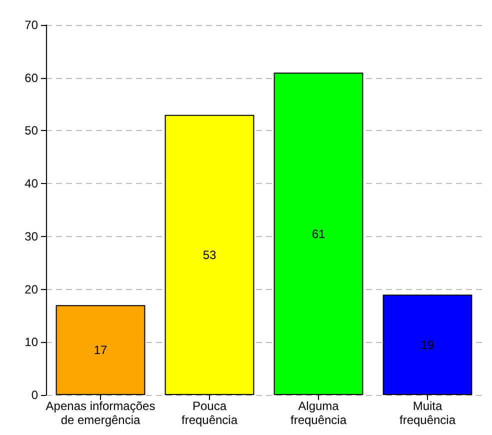 This screenshot has height=435, width=492. I want to click on y-tick-label: 10, so click(31, 342).